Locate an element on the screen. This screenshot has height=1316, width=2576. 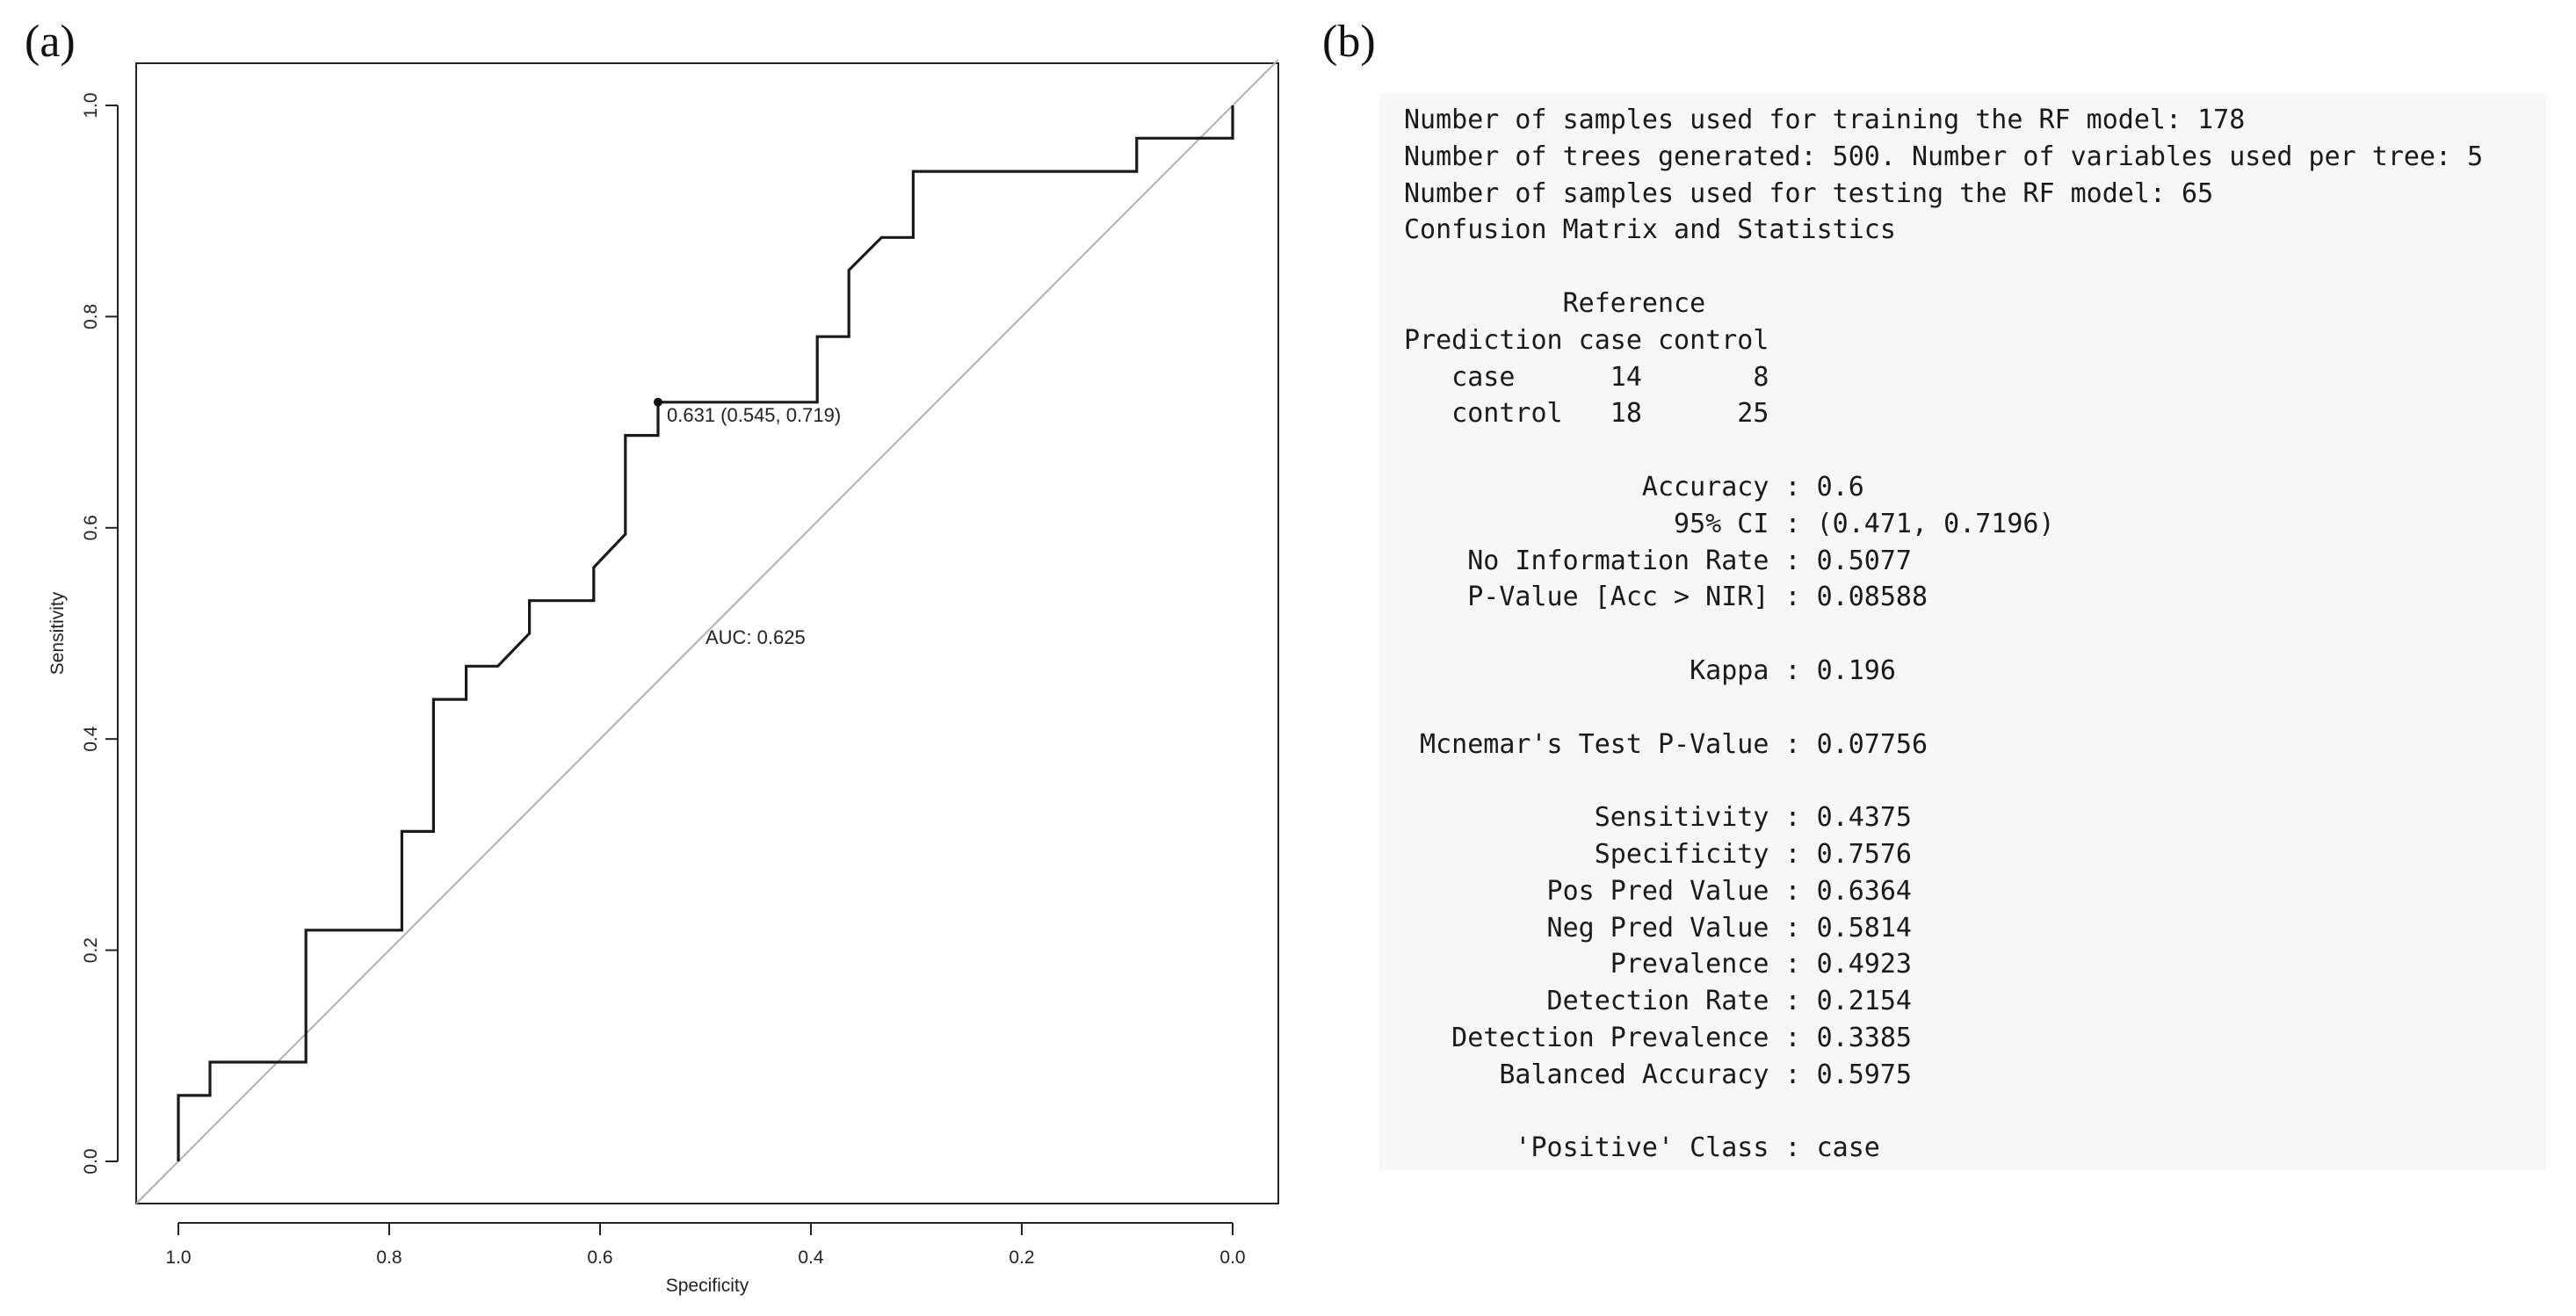
x-tick-label: 0.2 is located at coordinates (1021, 1257).